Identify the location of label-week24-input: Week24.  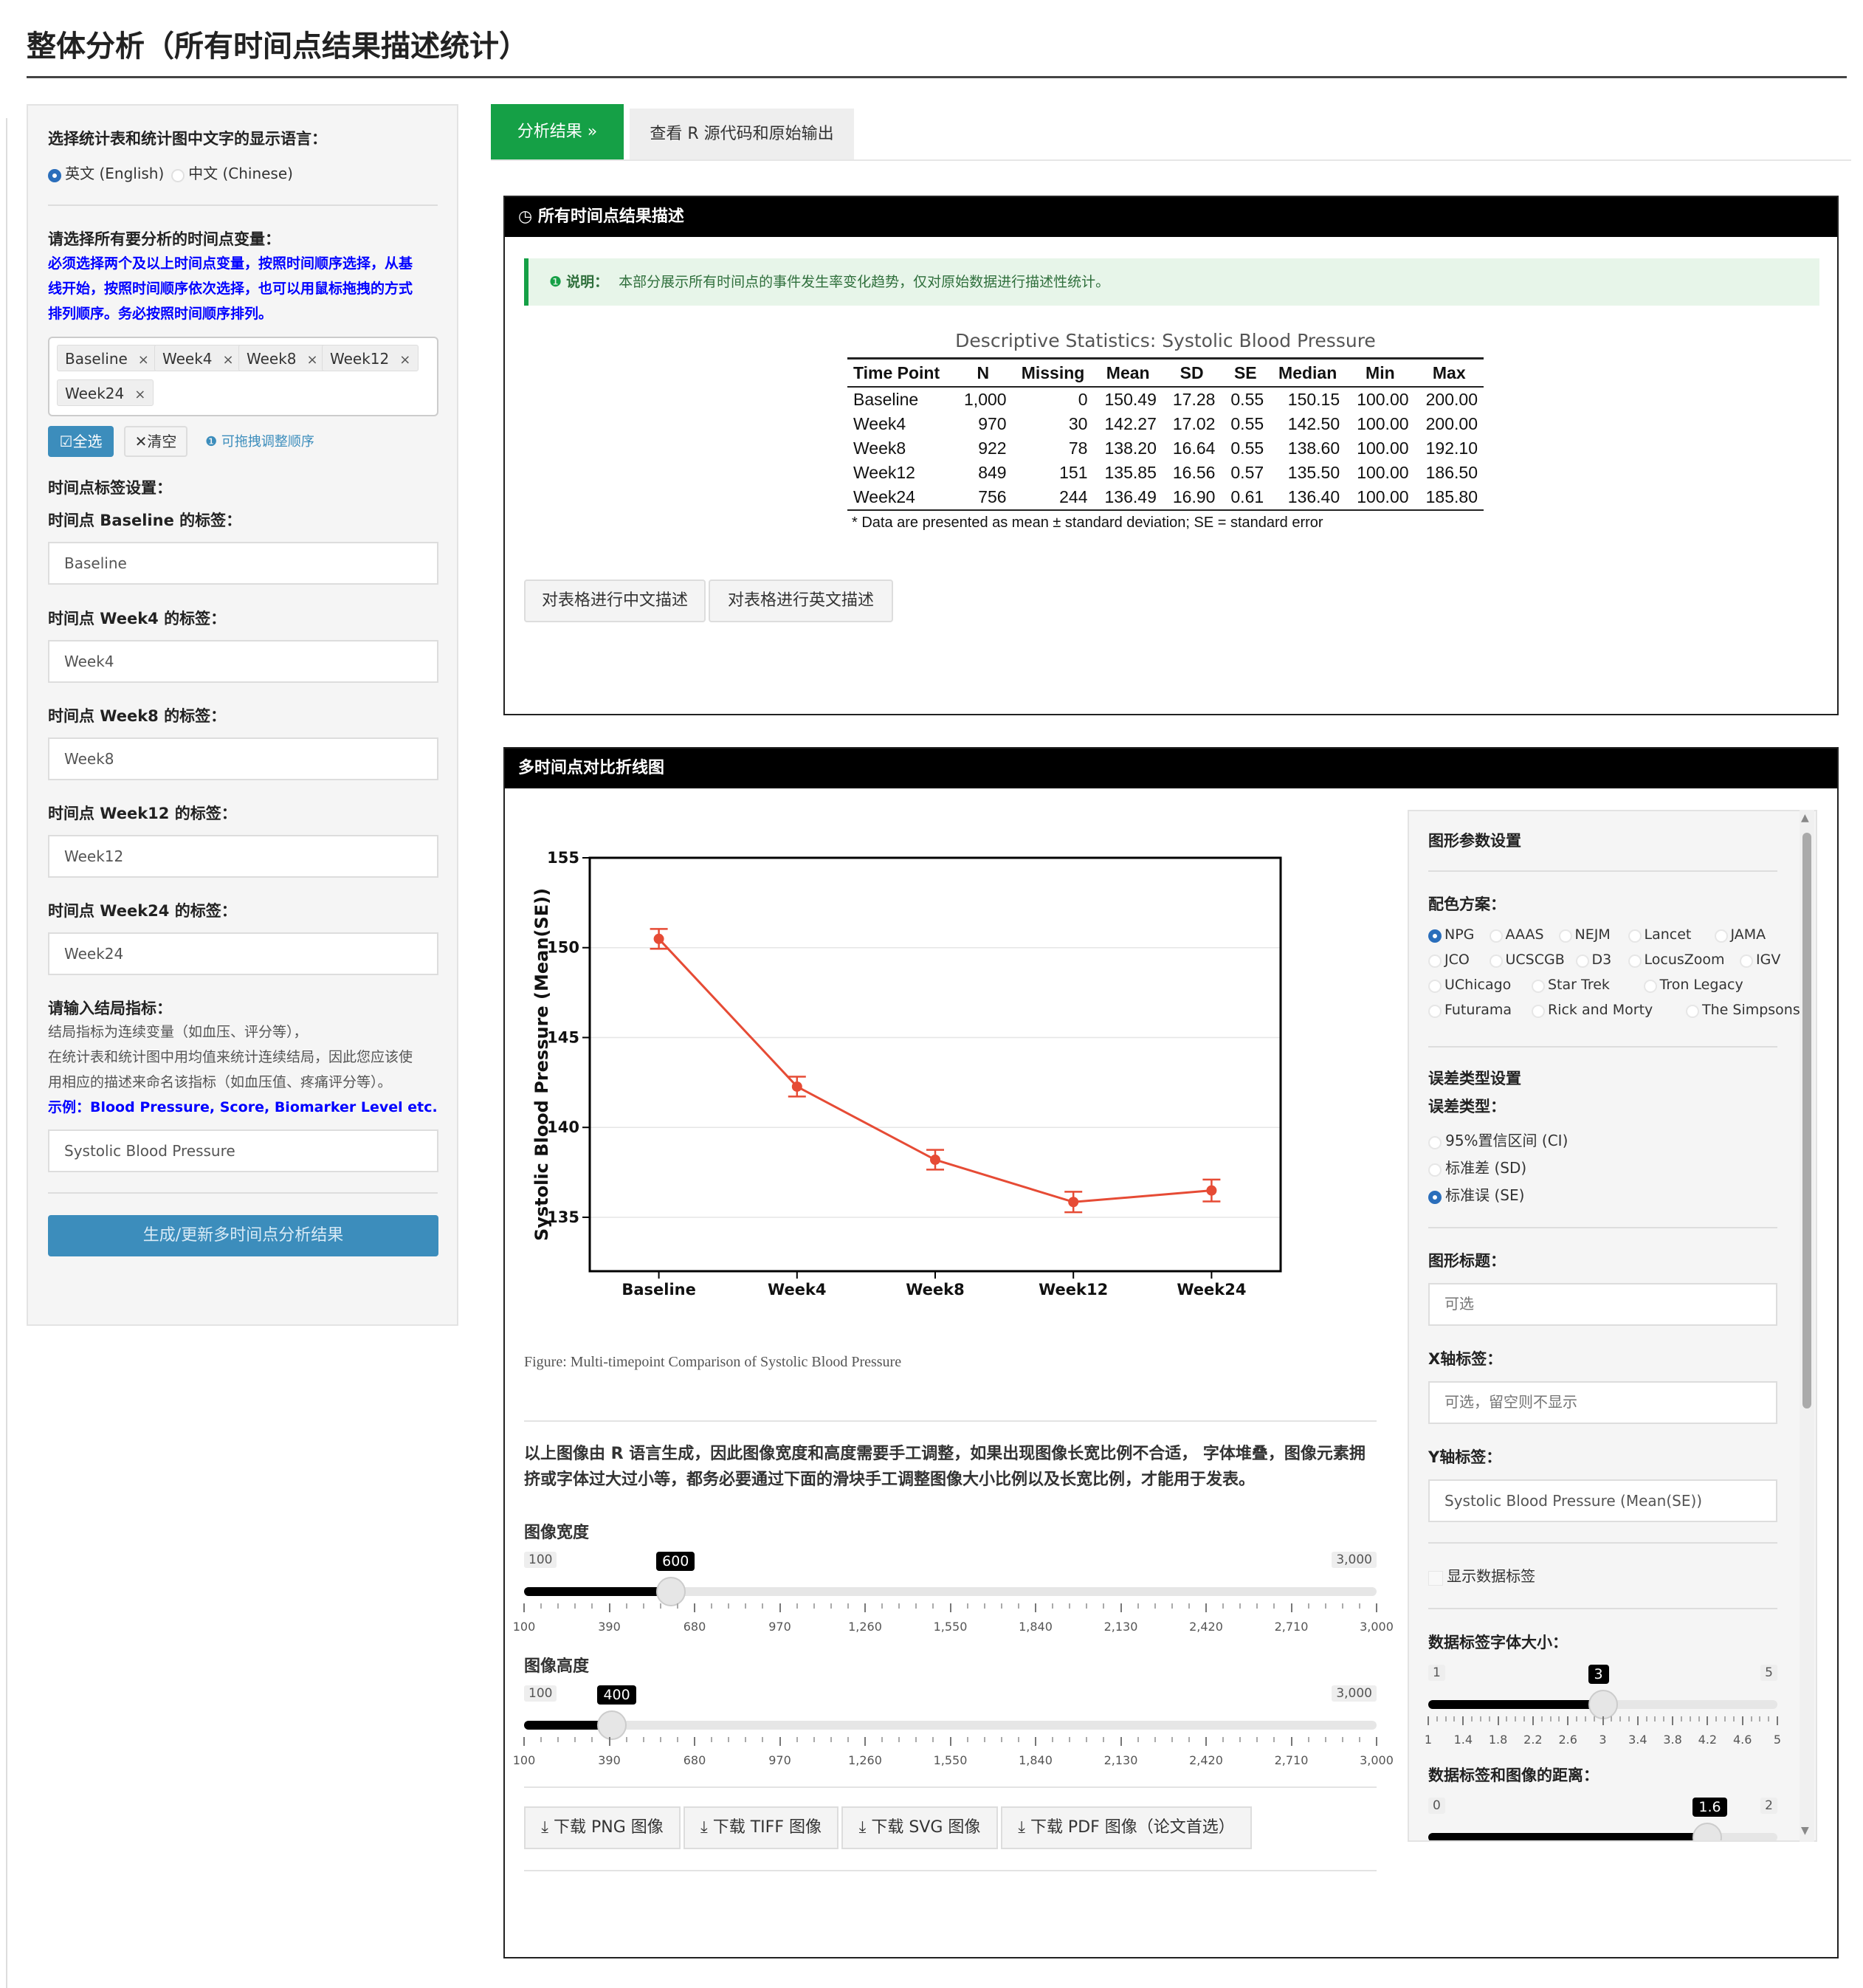
(243, 954).